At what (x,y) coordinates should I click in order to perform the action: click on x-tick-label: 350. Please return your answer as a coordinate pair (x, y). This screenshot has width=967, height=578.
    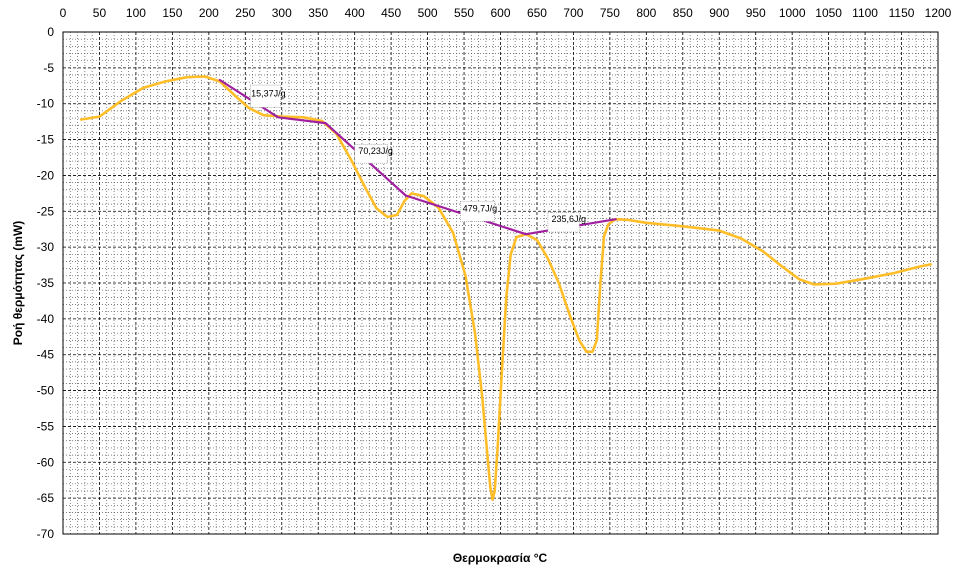
    Looking at the image, I should click on (318, 13).